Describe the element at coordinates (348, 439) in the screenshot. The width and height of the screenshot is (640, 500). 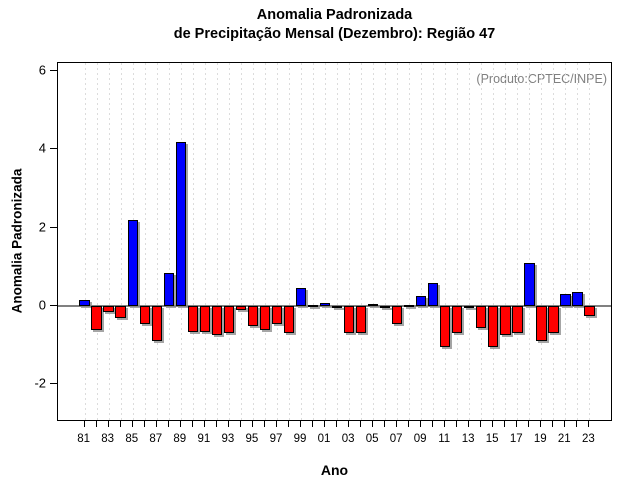
I see `x-tick-label-03: 03` at that location.